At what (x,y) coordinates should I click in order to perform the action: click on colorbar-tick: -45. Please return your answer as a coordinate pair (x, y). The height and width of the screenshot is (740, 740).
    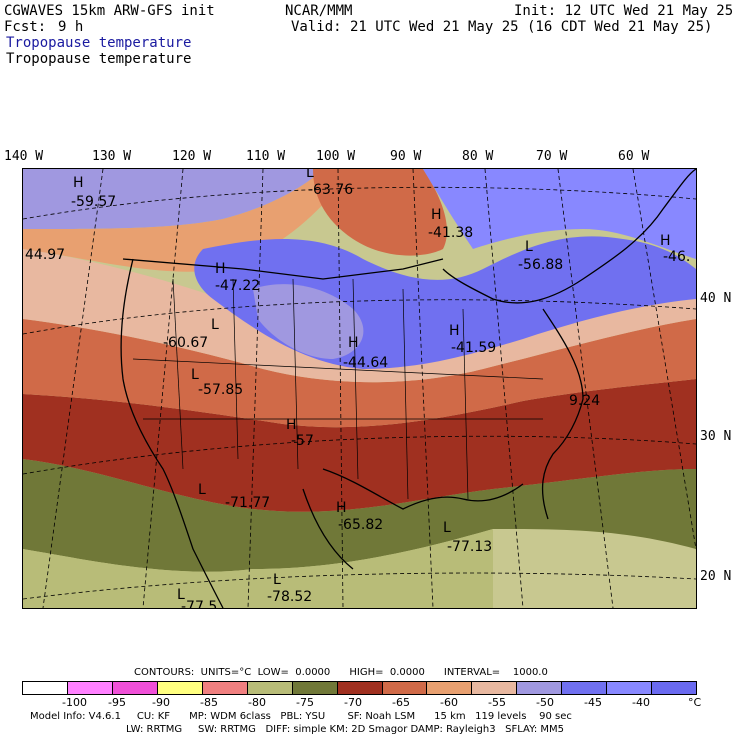
    Looking at the image, I should click on (593, 702).